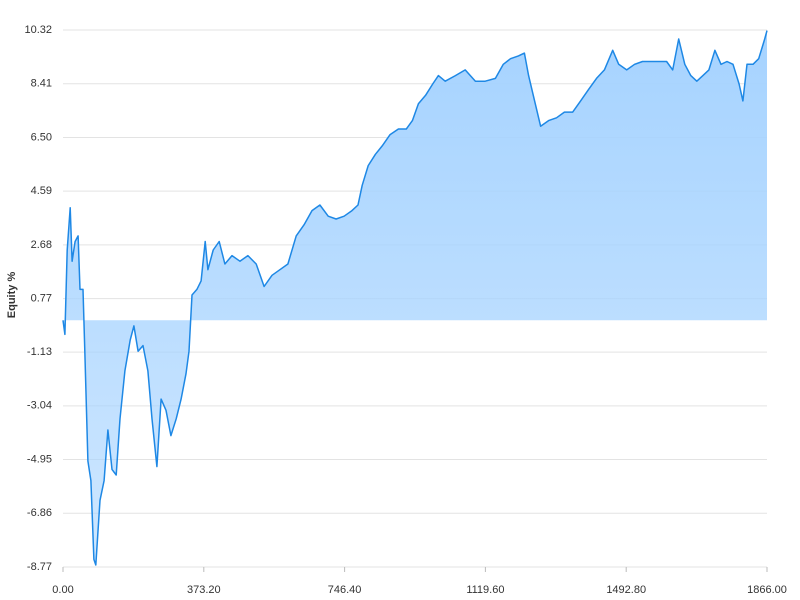 The width and height of the screenshot is (800, 600). Describe the element at coordinates (626, 590) in the screenshot. I see `x-tick-label: 1492.80` at that location.